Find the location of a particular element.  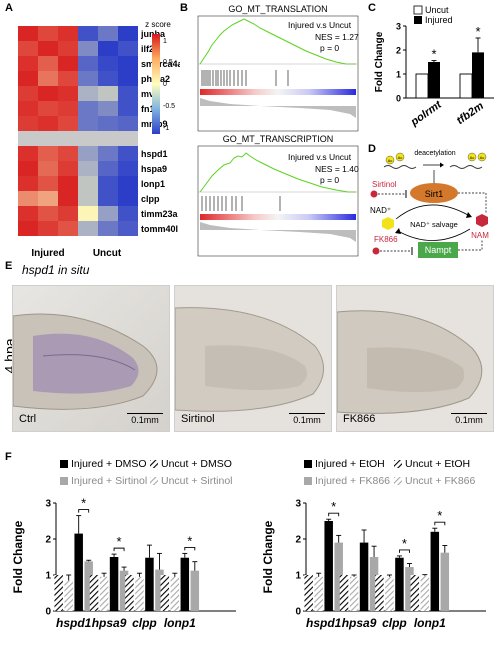

sirt1-label: Sirt1 is located at coordinates (434, 194).